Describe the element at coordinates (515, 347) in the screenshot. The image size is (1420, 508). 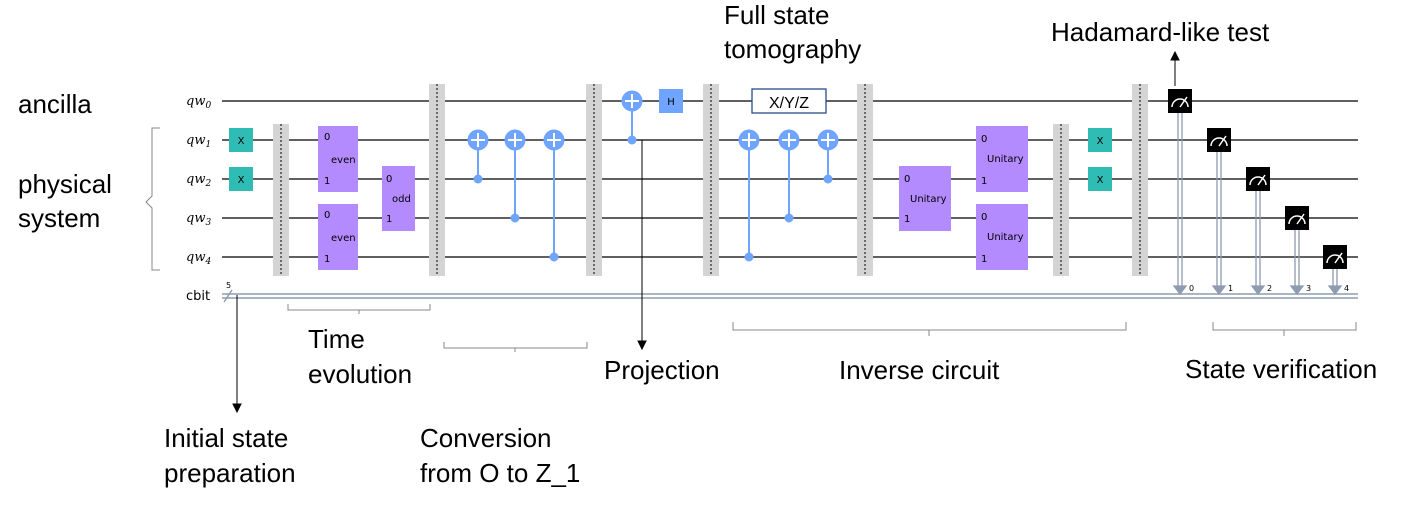
I see `brace-conversion` at that location.